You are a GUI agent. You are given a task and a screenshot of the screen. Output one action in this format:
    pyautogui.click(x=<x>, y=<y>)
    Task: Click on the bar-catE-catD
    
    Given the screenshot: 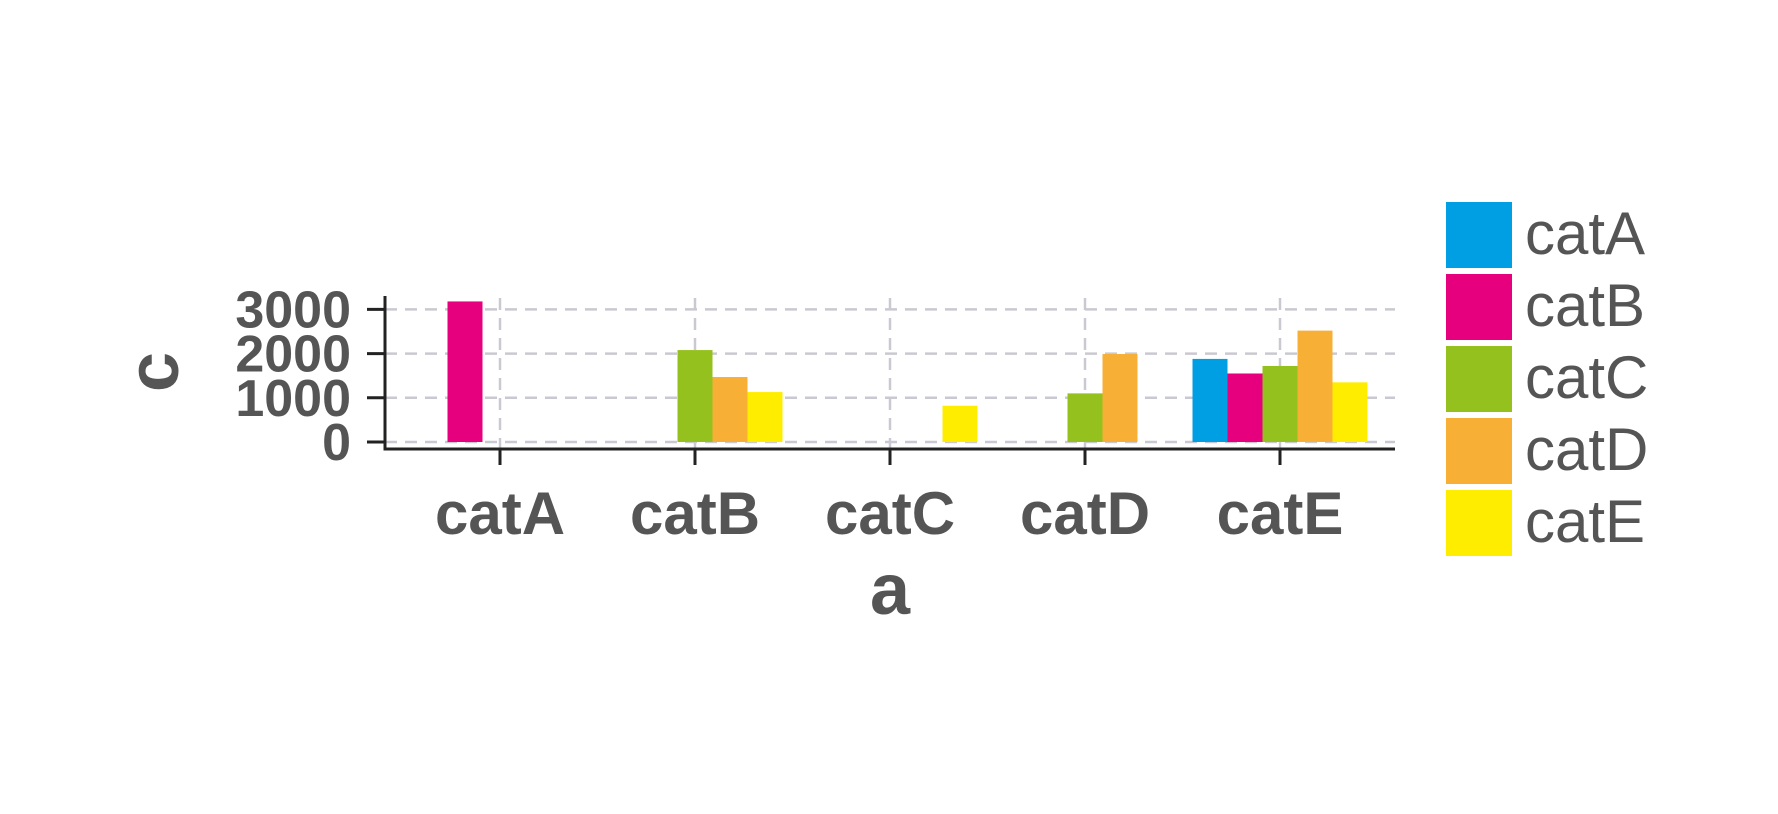 What is the action you would take?
    pyautogui.click(x=1315, y=386)
    